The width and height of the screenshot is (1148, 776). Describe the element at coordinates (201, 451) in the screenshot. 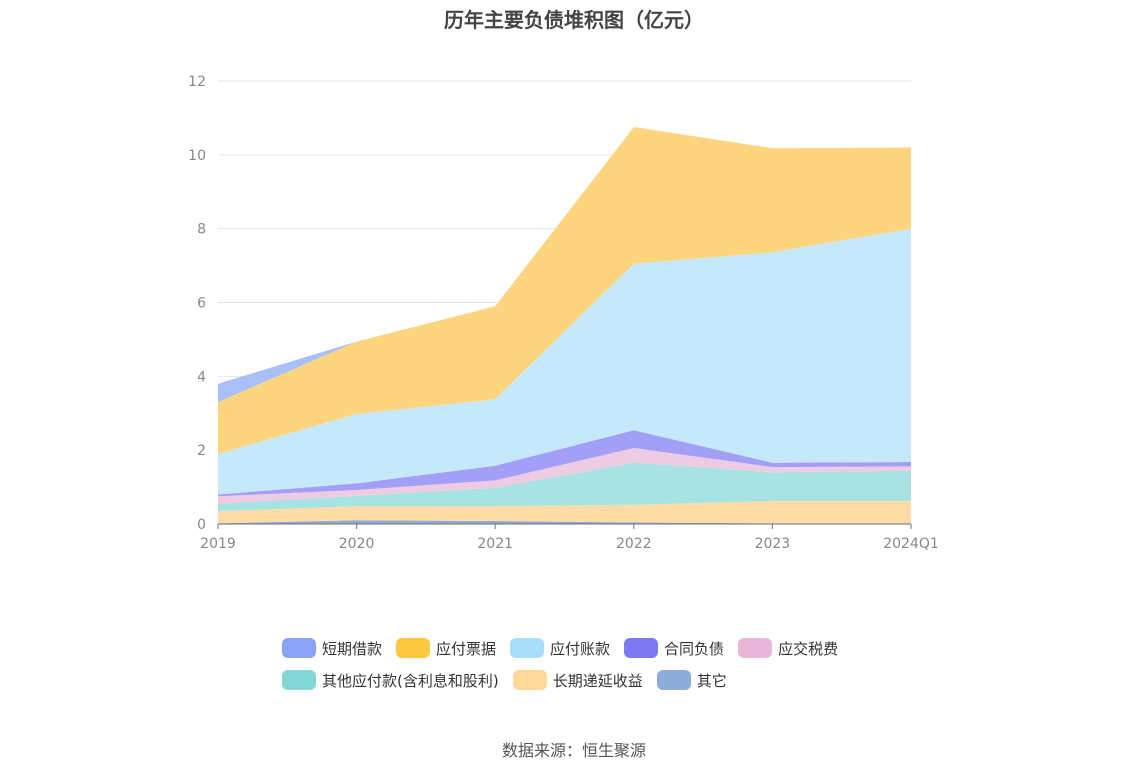

I see `y-tick-label: 2` at that location.